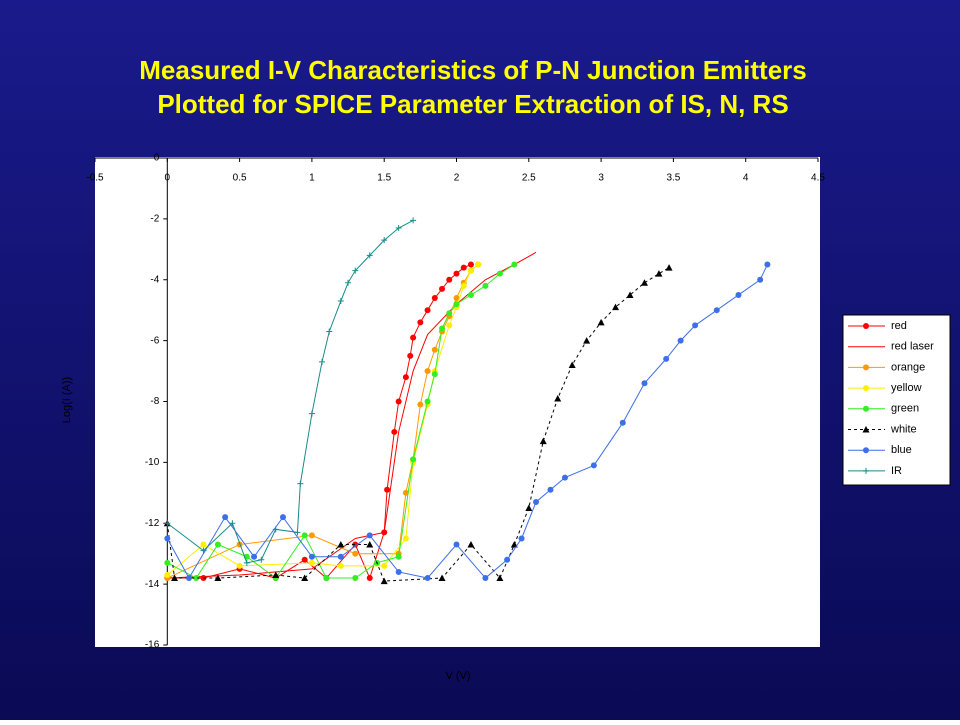 This screenshot has height=725, width=960. I want to click on legend-label: red, so click(899, 326).